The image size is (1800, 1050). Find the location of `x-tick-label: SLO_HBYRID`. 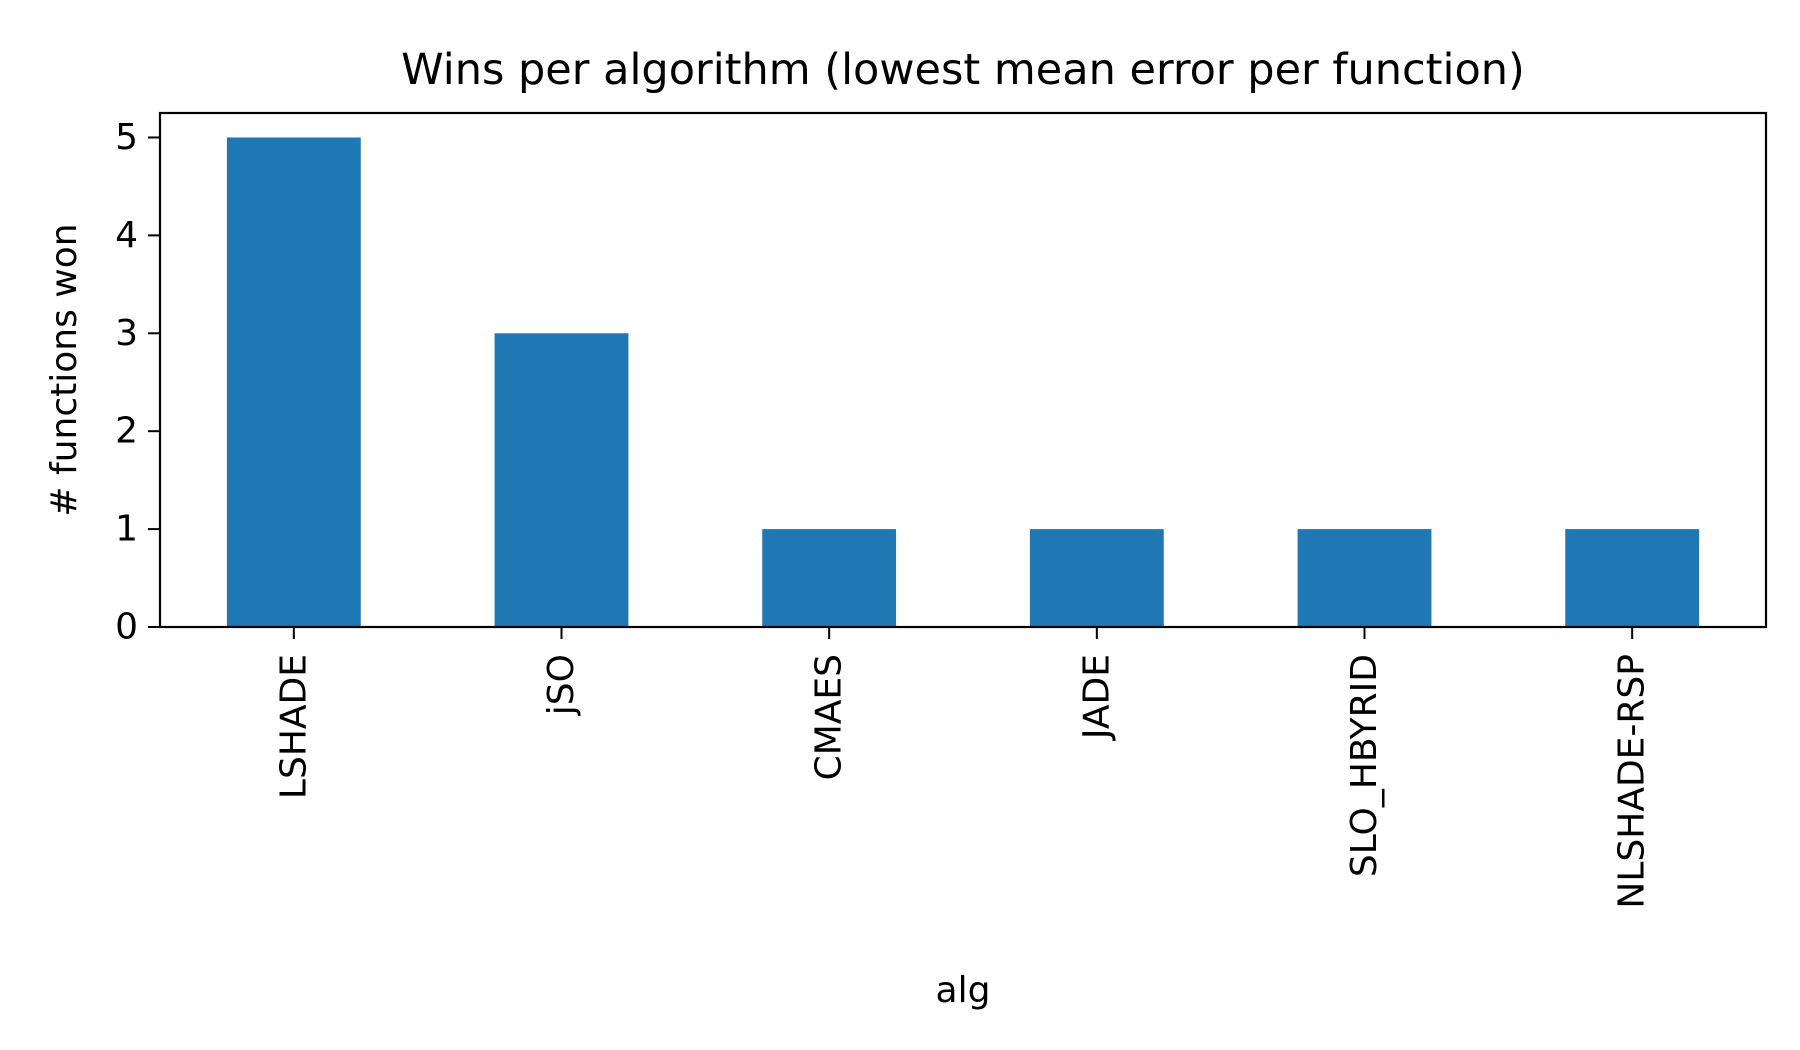

x-tick-label: SLO_HBYRID is located at coordinates (1364, 765).